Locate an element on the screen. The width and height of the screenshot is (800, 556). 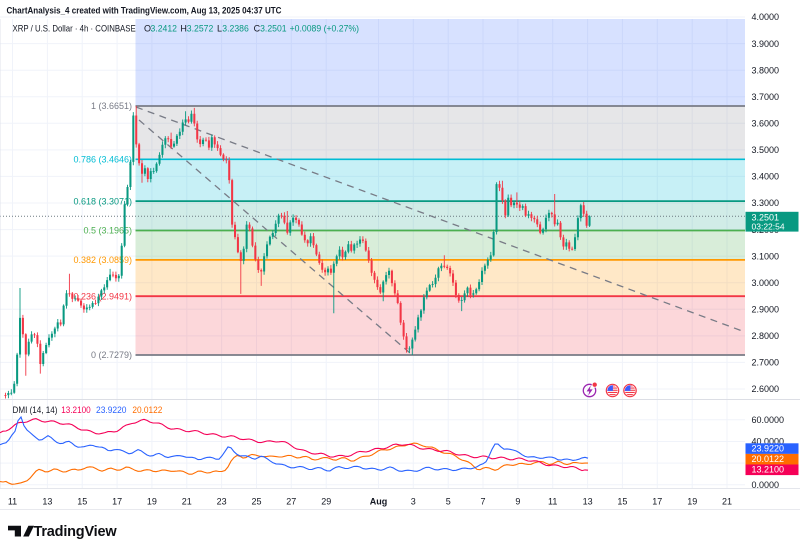
svg-text: 3.6000 is located at coordinates (766, 124).